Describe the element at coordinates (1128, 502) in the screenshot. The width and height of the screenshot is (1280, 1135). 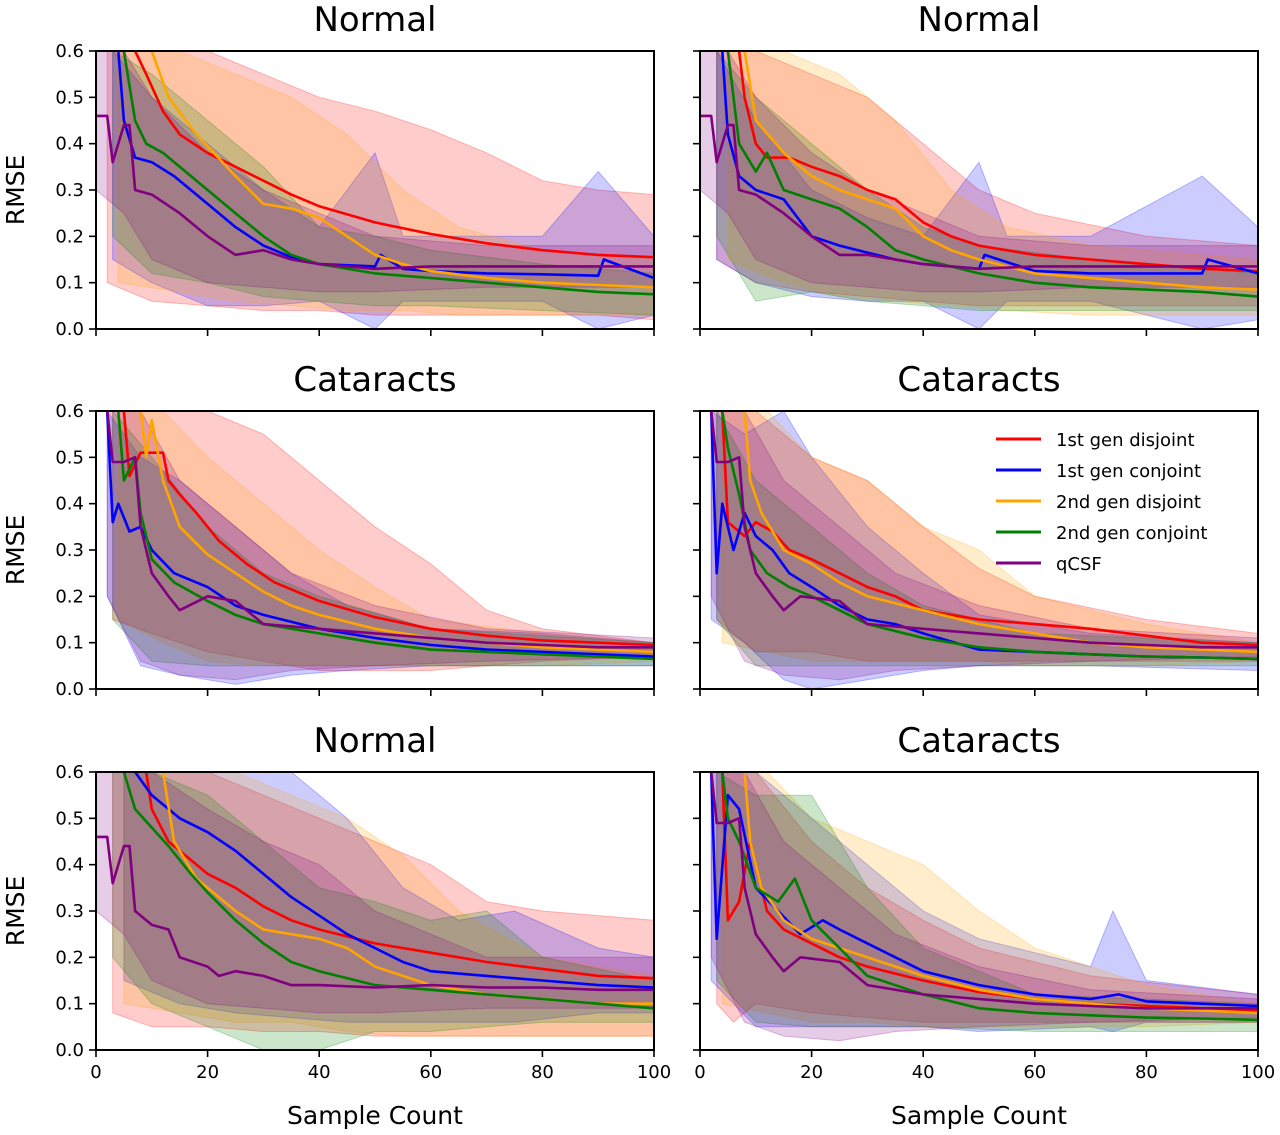
I see `legend-label-2nd-gen-disjoint: 2nd gen disjoint` at that location.